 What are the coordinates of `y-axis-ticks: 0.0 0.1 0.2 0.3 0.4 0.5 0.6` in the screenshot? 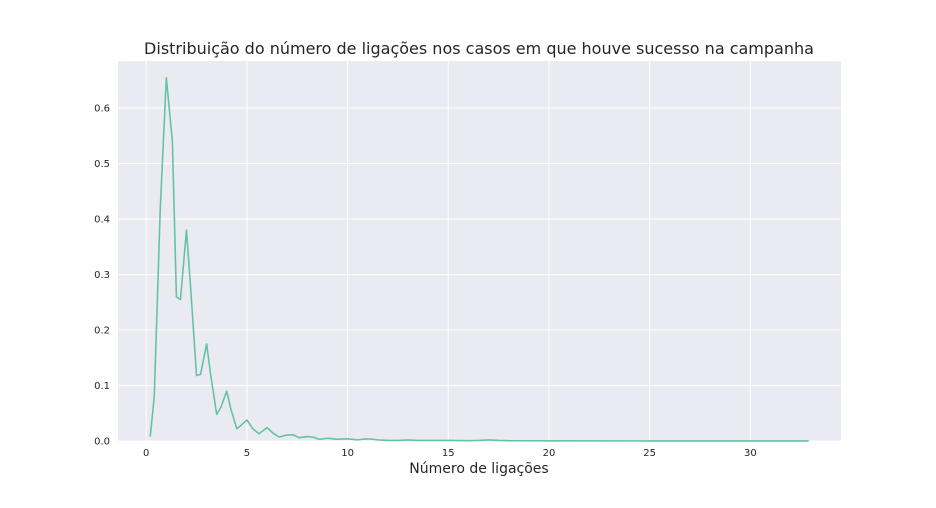 It's located at (102, 276).